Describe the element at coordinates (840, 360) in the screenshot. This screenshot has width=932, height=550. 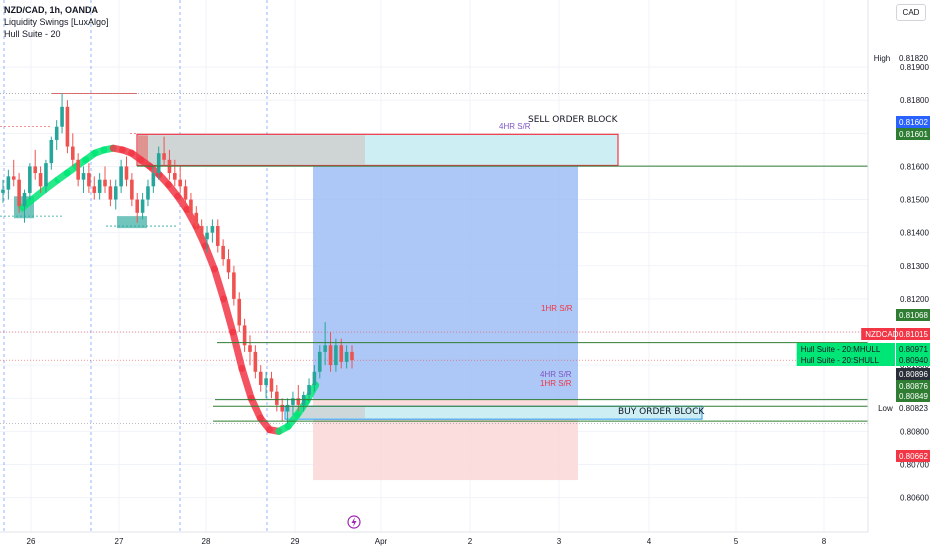
I see `price-label-text: Hull Suite - 20:SHULL` at that location.